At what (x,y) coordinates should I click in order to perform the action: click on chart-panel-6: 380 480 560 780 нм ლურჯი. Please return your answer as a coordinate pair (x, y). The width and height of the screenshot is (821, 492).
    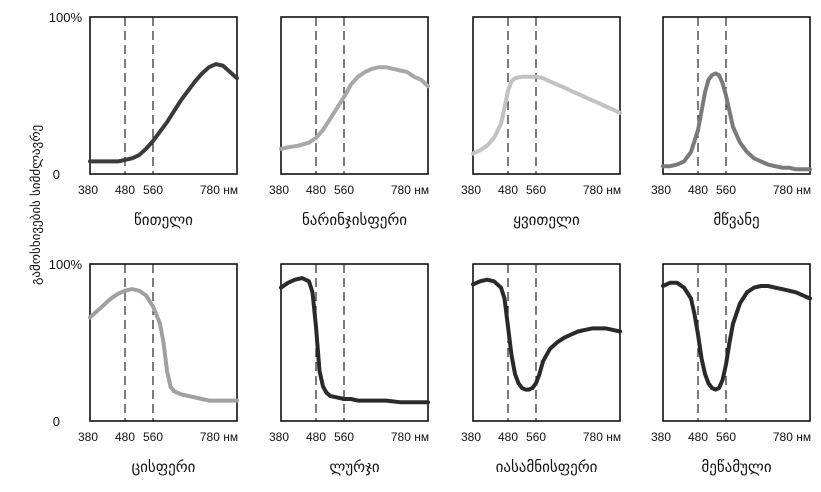
    Looking at the image, I should click on (349, 369).